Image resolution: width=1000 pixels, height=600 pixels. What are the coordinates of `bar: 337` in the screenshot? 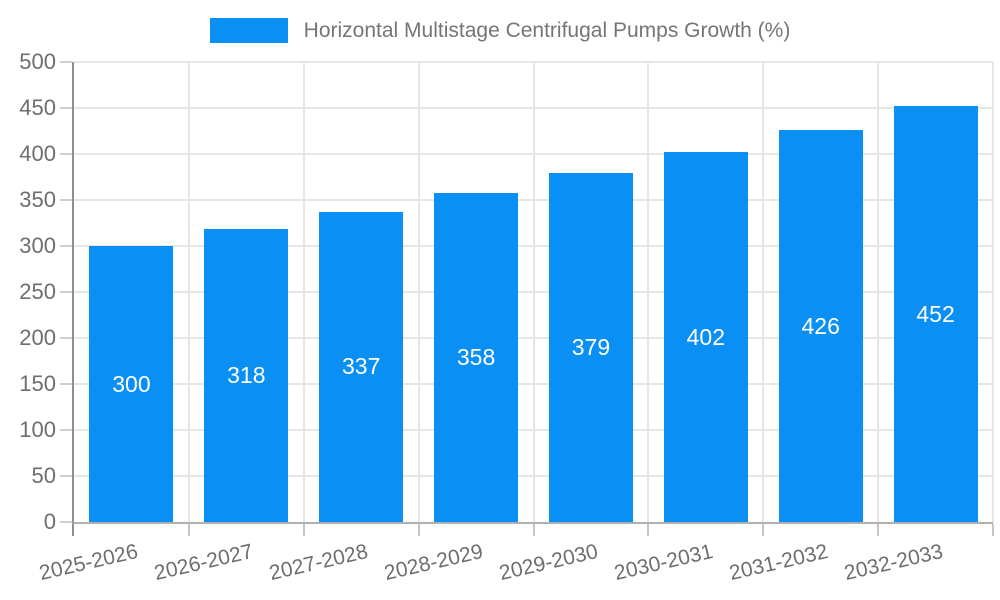 It's located at (361, 366).